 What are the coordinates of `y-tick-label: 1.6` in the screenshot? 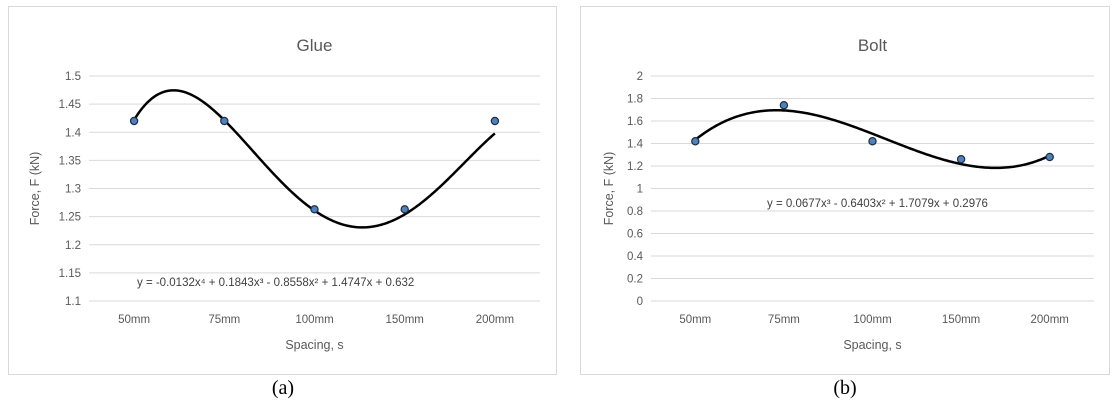 It's located at (635, 122).